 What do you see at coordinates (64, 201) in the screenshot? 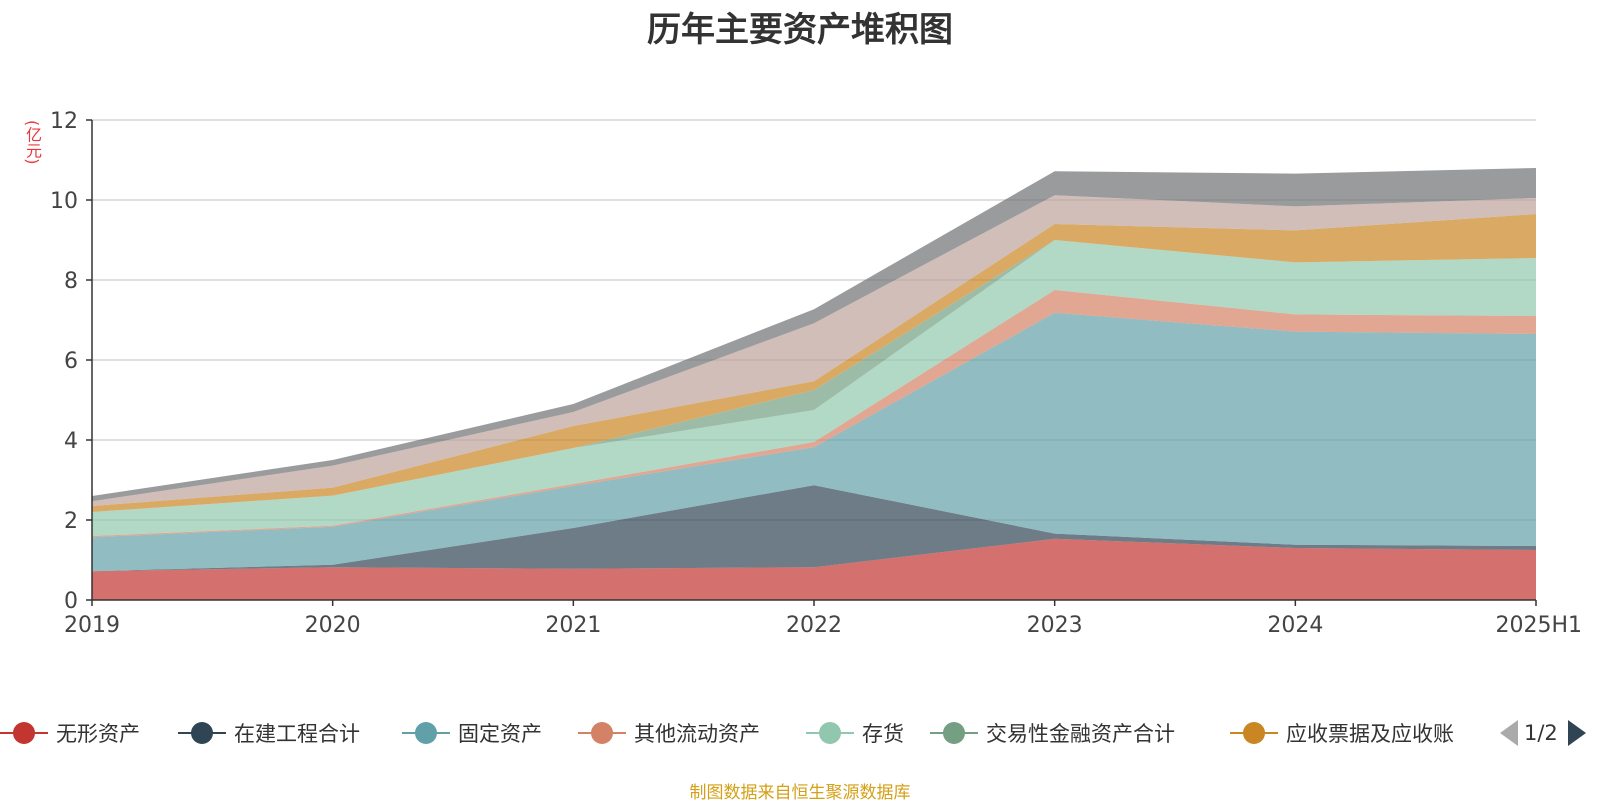
I see `y-tick-label: 10` at bounding box center [64, 201].